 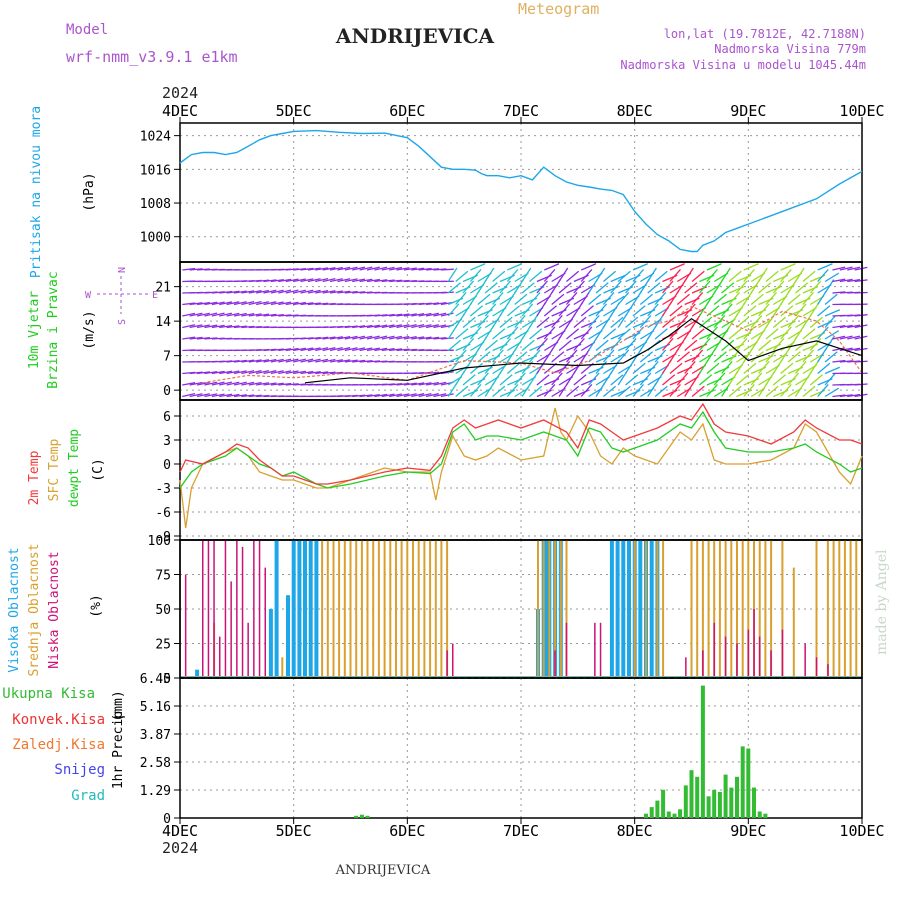 What do you see at coordinates (155, 735) in the screenshot?
I see `y-tick-label: 3.87` at bounding box center [155, 735].